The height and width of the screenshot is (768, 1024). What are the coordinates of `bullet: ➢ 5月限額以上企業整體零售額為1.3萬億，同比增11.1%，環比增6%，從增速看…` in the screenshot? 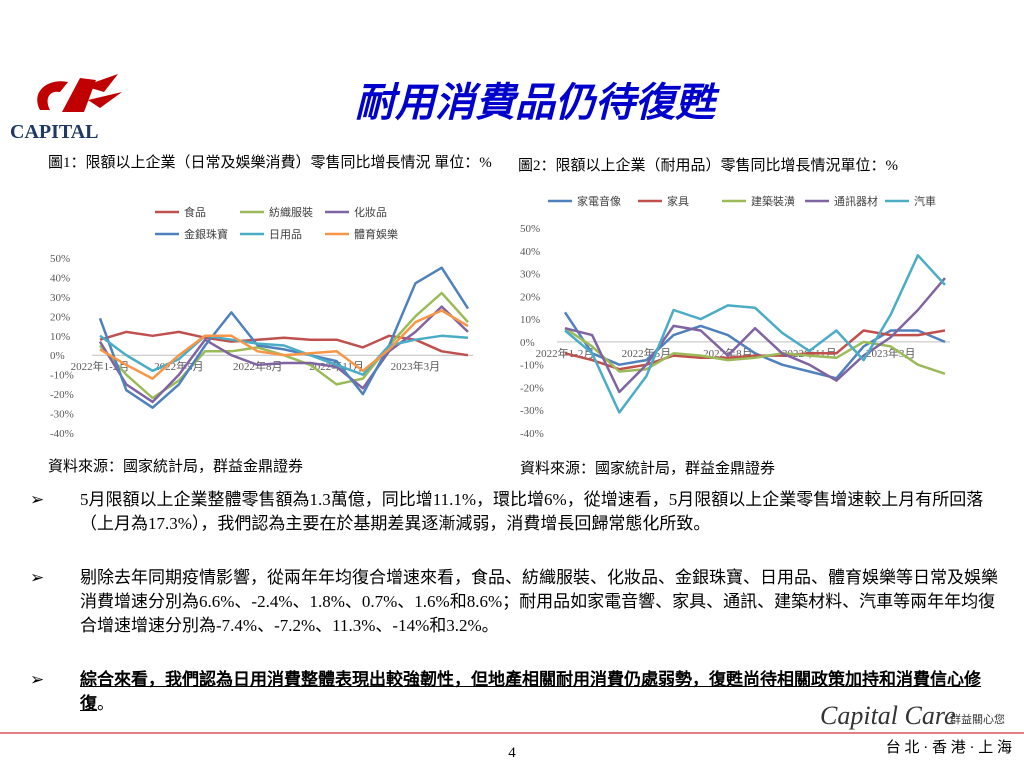 It's located at (520, 512).